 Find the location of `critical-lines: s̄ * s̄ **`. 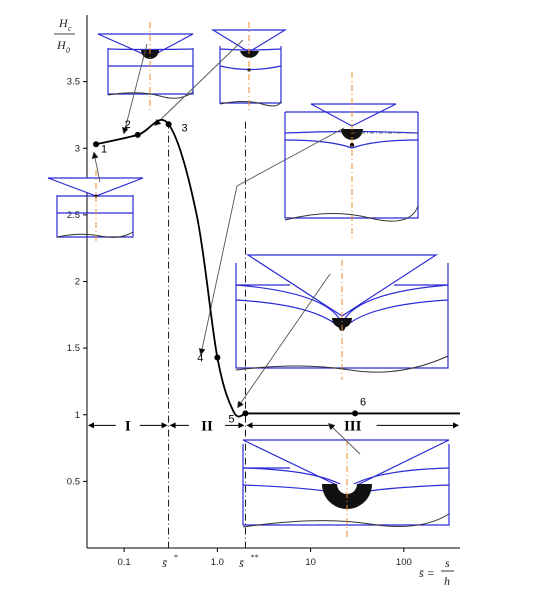

critical-lines: s̄ * s̄ ** is located at coordinates (210, 345).